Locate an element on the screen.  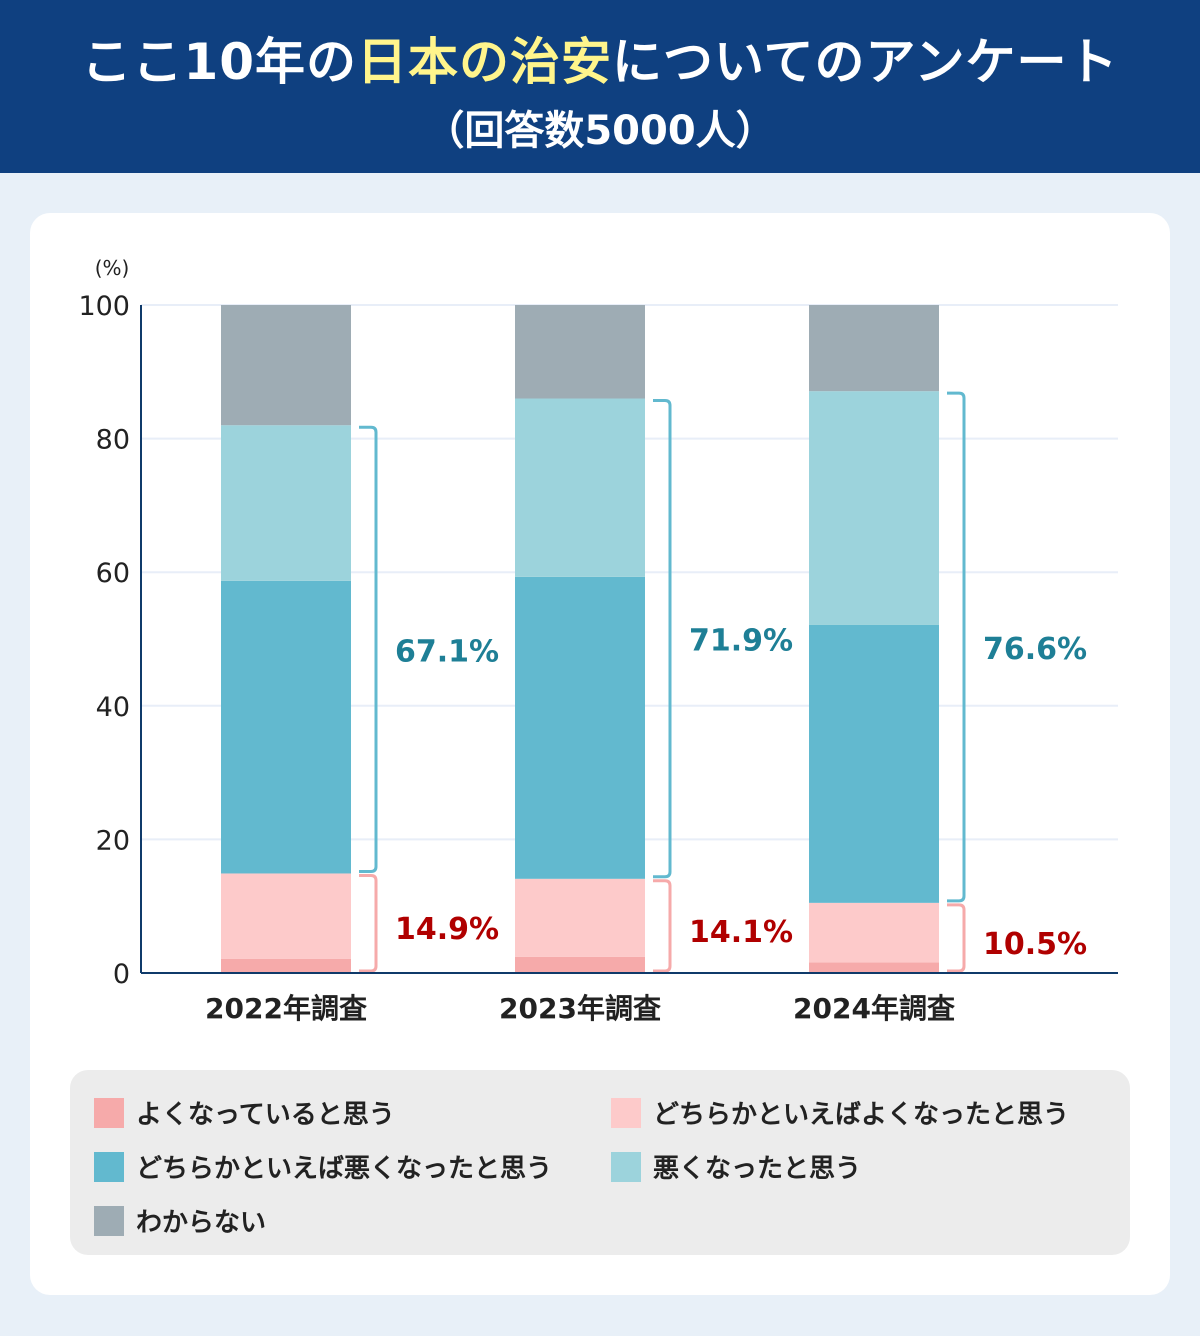
y-tick-label: 100 is located at coordinates (104, 306).